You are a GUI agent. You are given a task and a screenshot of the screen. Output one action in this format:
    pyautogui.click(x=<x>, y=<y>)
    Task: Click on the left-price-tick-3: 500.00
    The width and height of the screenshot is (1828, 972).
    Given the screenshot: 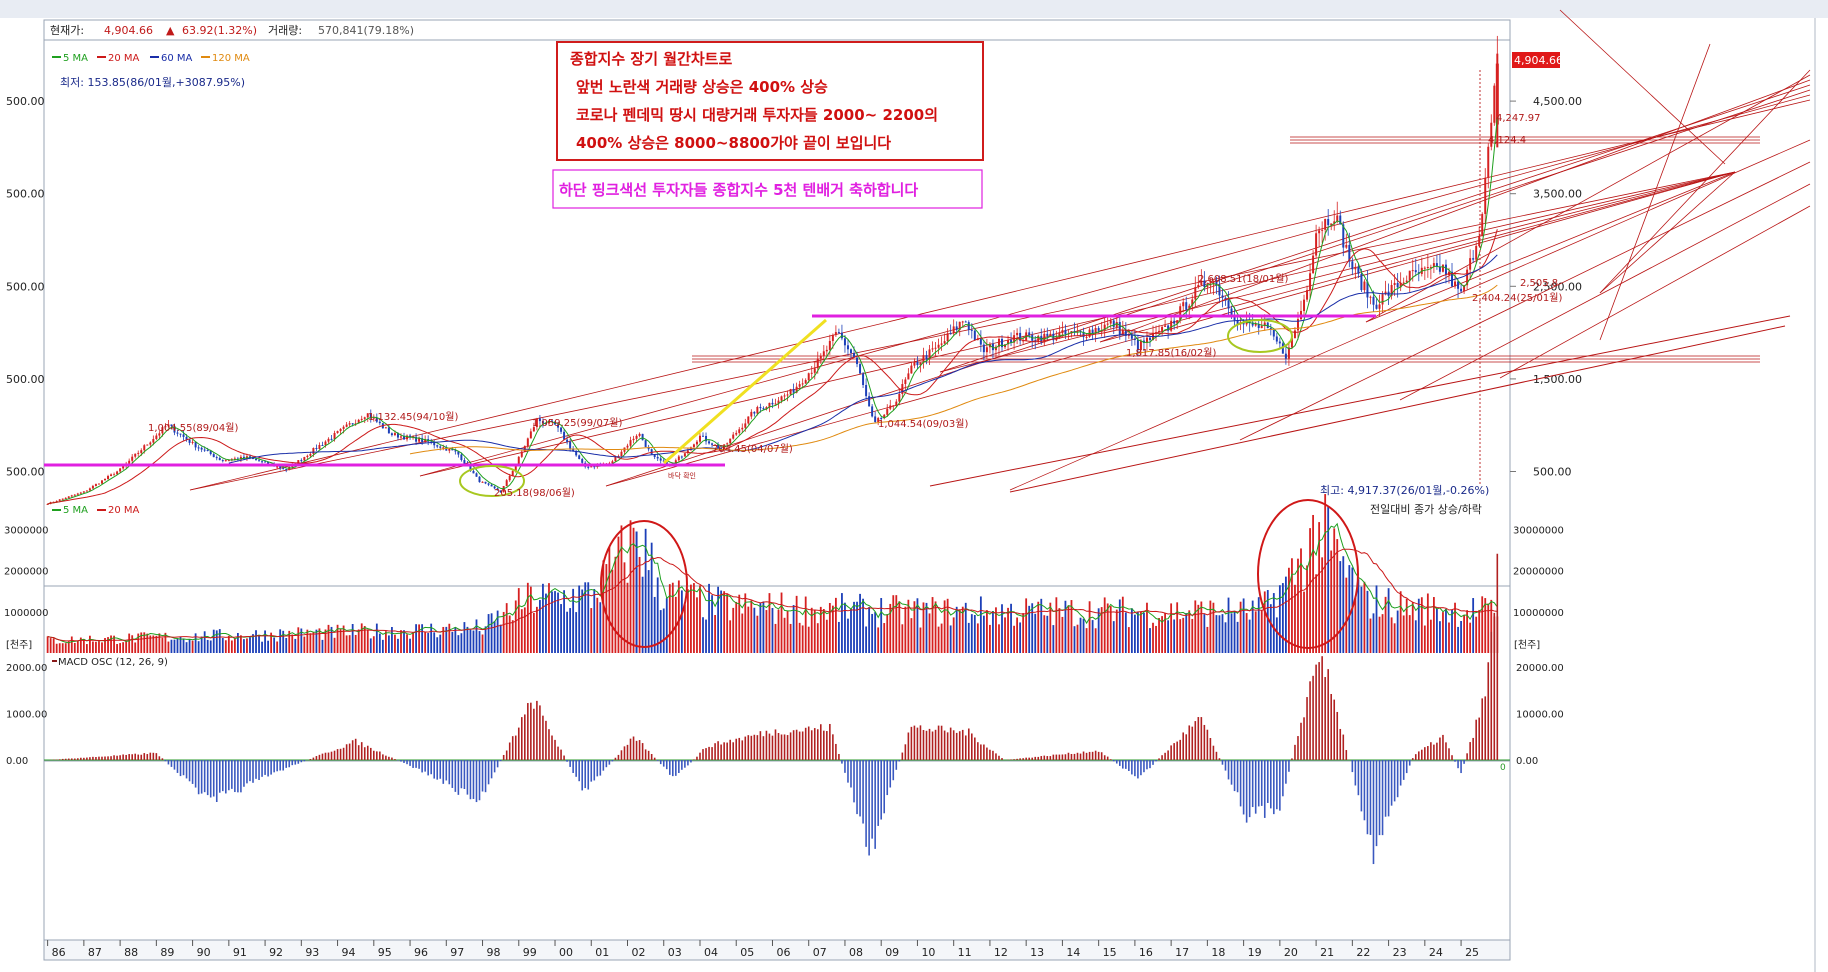 What is the action you would take?
    pyautogui.click(x=25, y=379)
    